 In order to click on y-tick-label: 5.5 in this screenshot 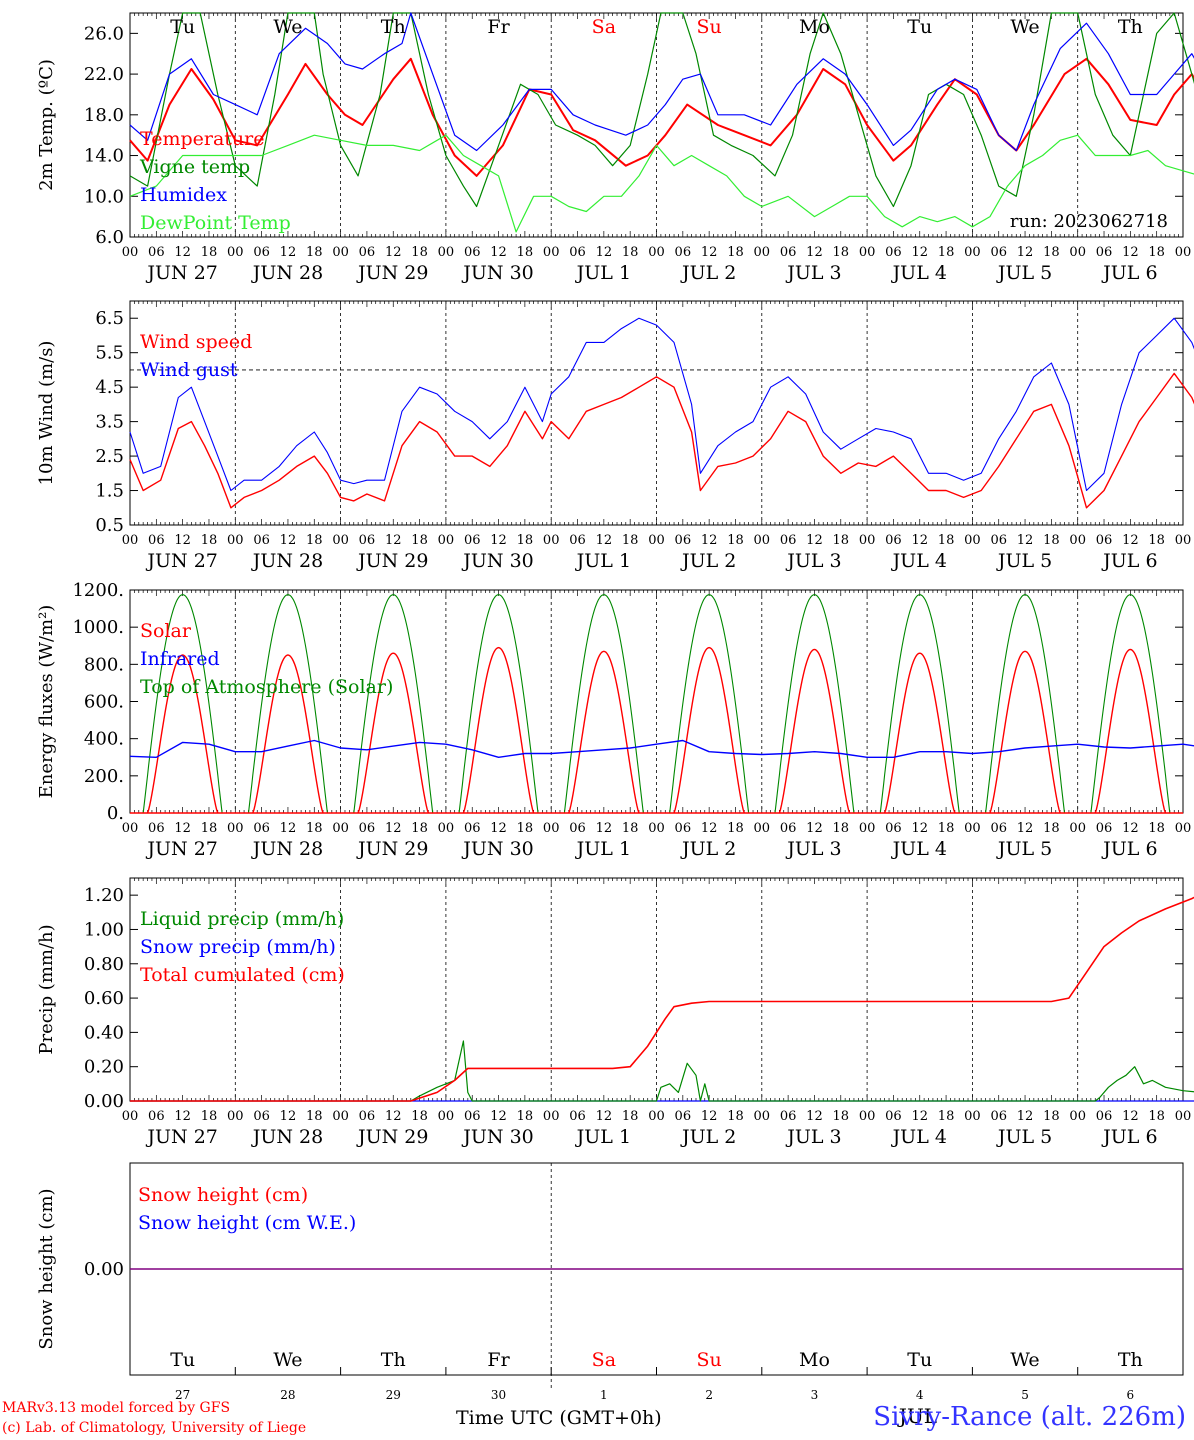, I will do `click(109, 353)`.